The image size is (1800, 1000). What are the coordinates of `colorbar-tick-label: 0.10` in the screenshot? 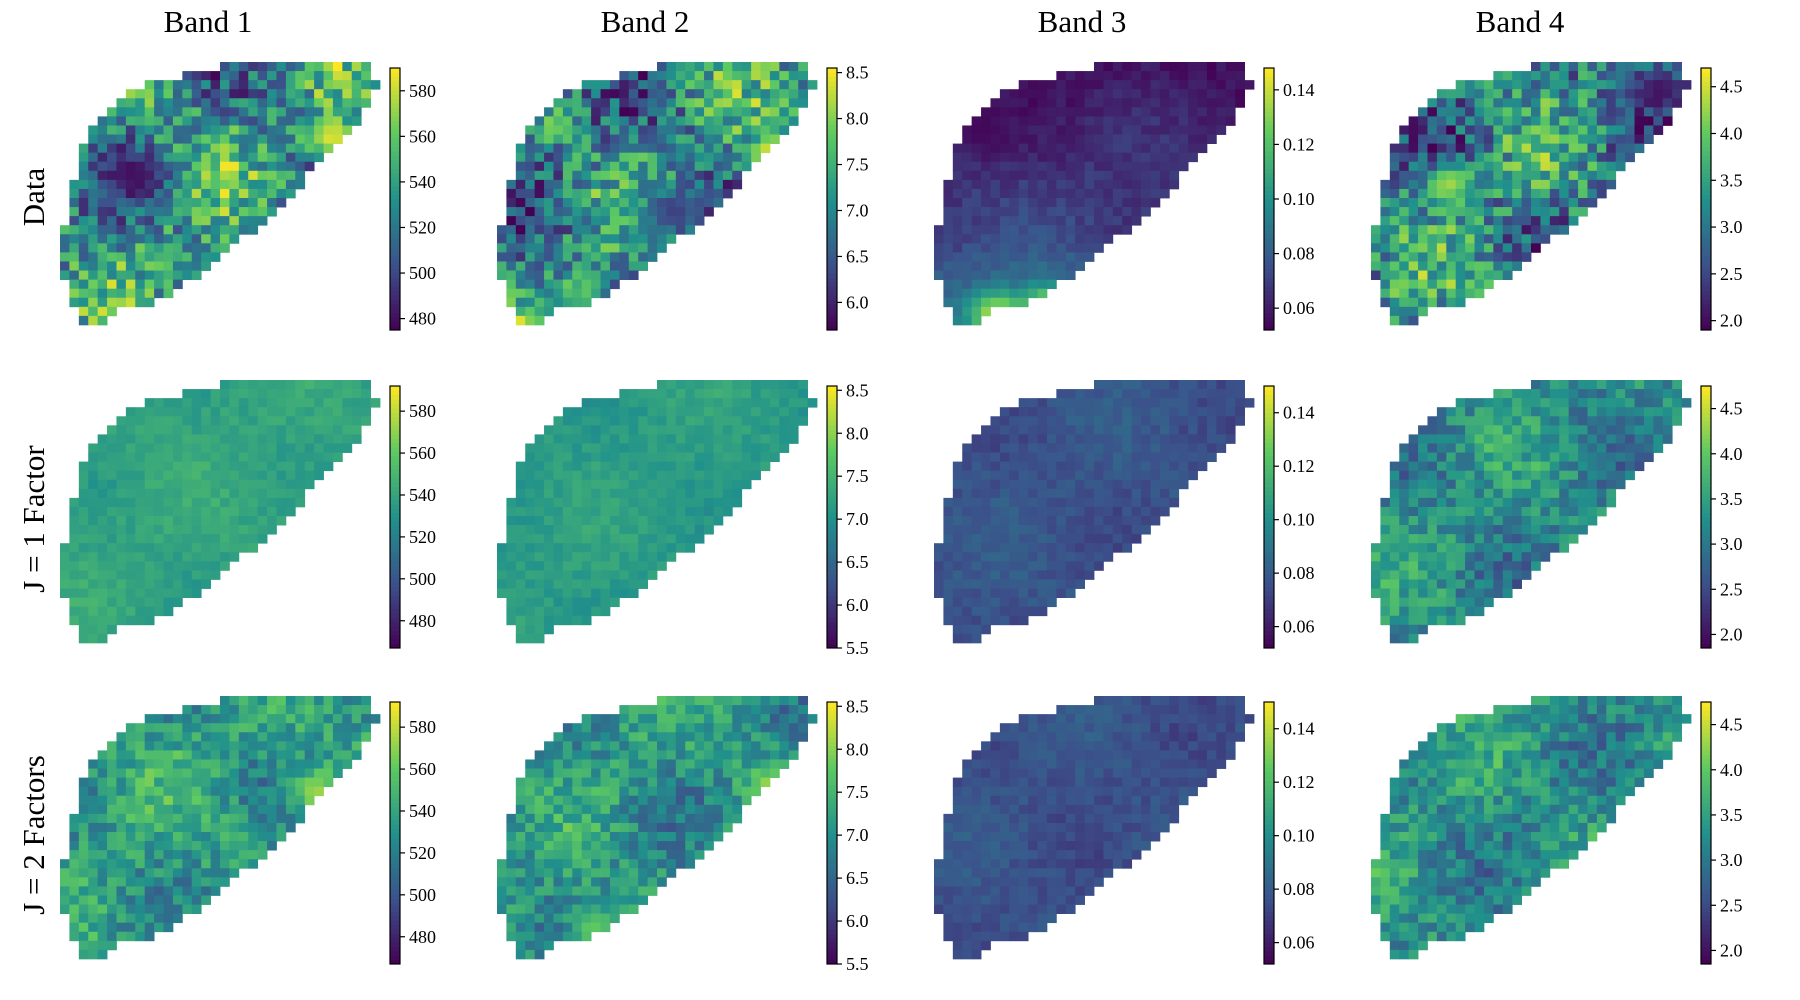 It's located at (1299, 520).